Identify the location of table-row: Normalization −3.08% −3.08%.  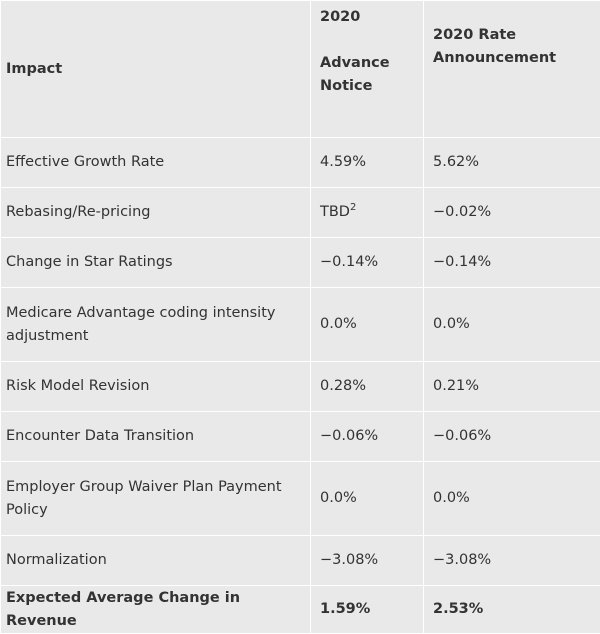
(300, 561).